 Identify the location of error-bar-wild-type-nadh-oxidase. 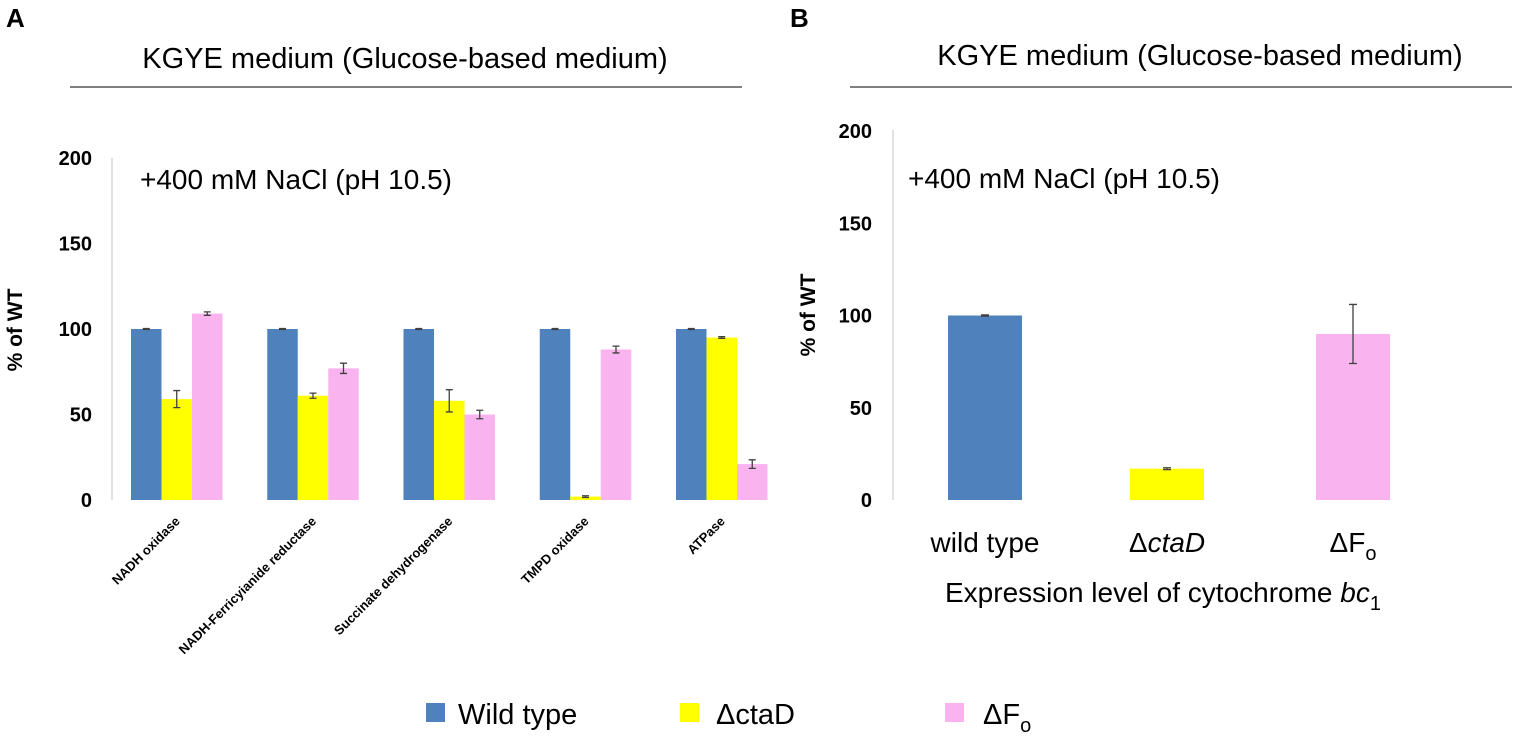
(146, 329).